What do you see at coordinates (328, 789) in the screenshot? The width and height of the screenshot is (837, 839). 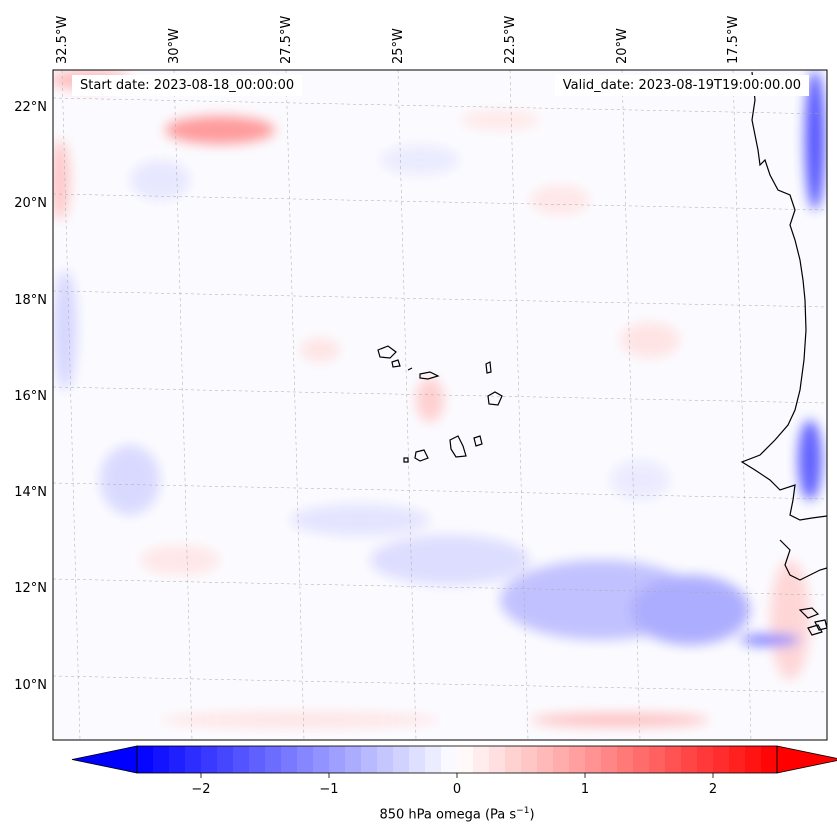 I see `colorbar-tick-label: −1` at bounding box center [328, 789].